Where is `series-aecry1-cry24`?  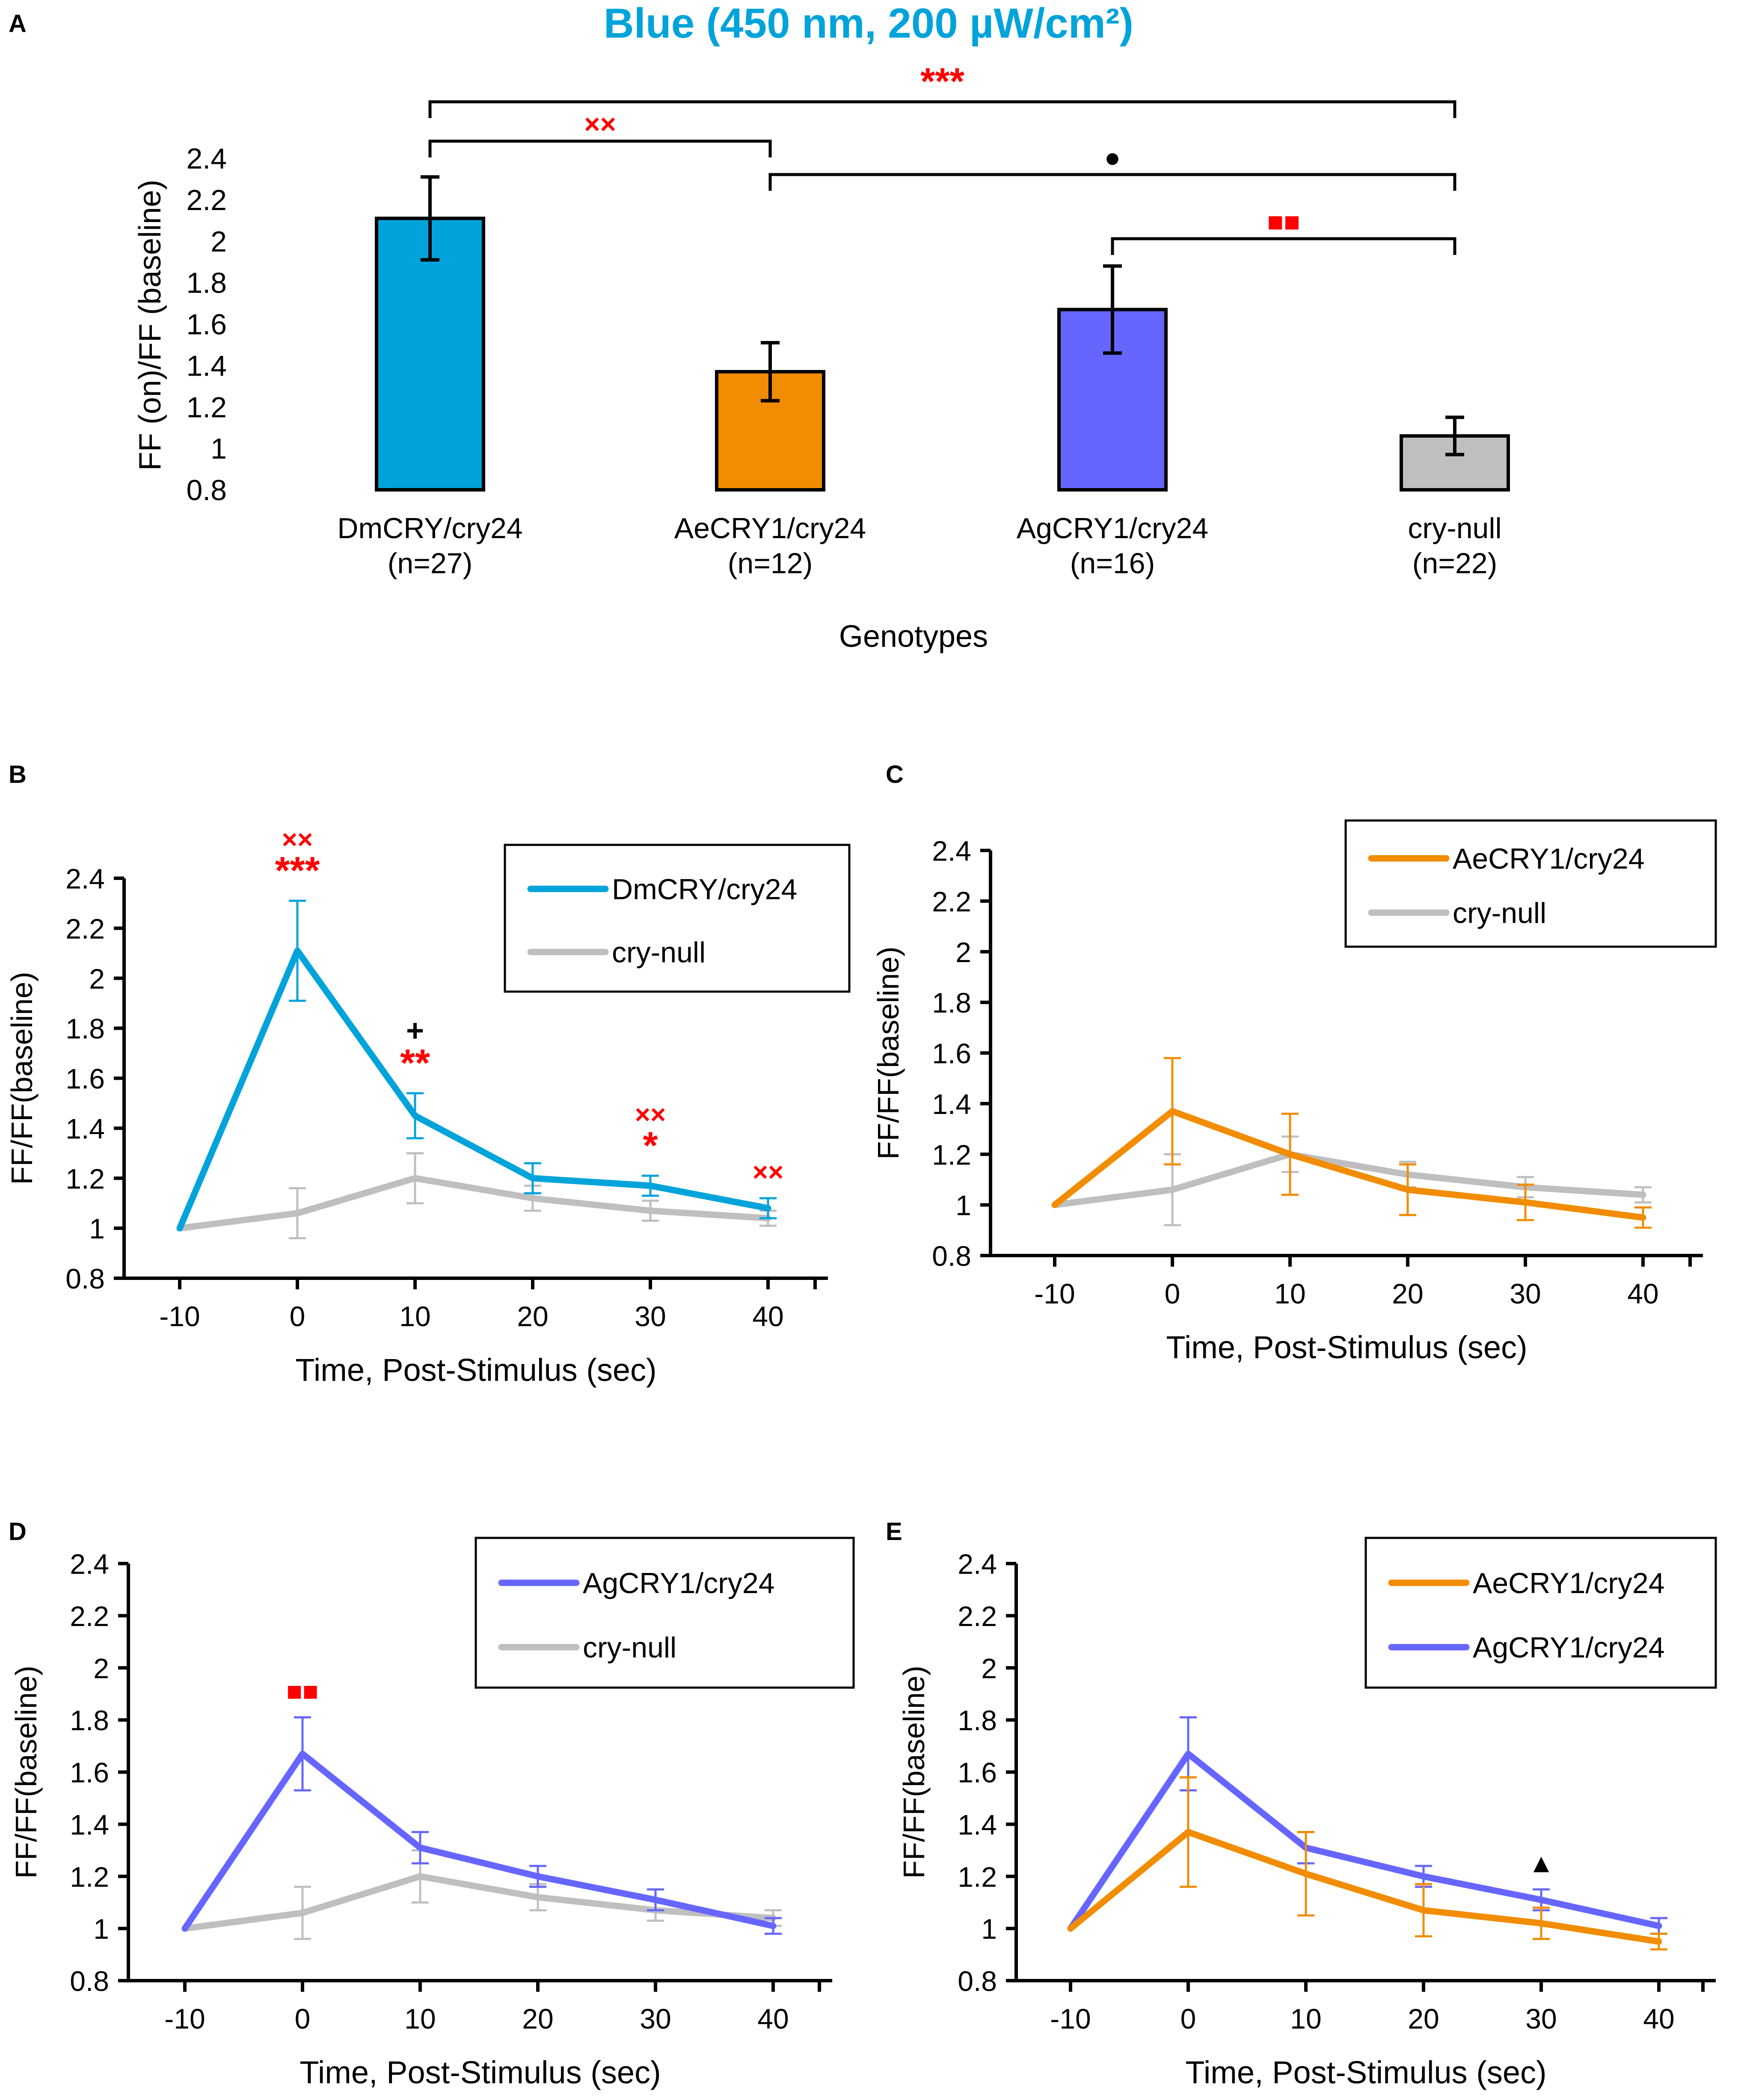 series-aecry1-cry24 is located at coordinates (1351, 1143).